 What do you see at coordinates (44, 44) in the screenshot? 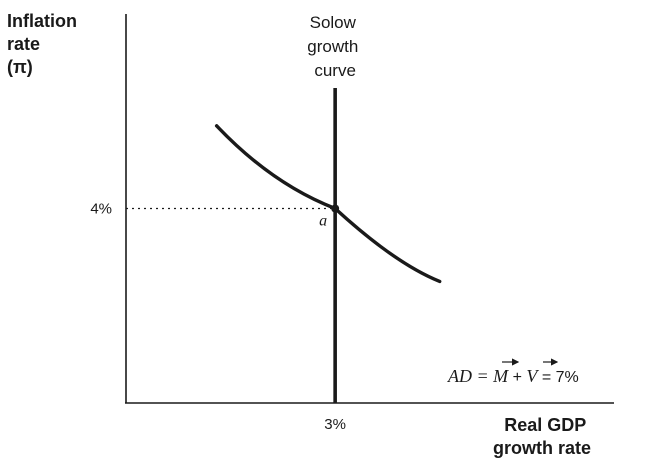
I see `y-axis-label: Inflation rate (π)` at bounding box center [44, 44].